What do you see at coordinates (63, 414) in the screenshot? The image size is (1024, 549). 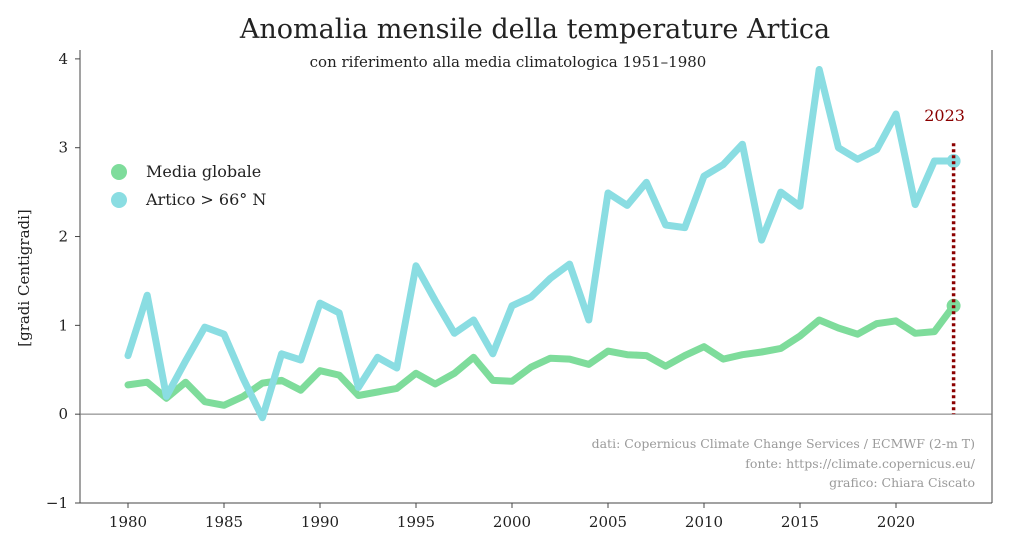 I see `y-tick-label: 0` at bounding box center [63, 414].